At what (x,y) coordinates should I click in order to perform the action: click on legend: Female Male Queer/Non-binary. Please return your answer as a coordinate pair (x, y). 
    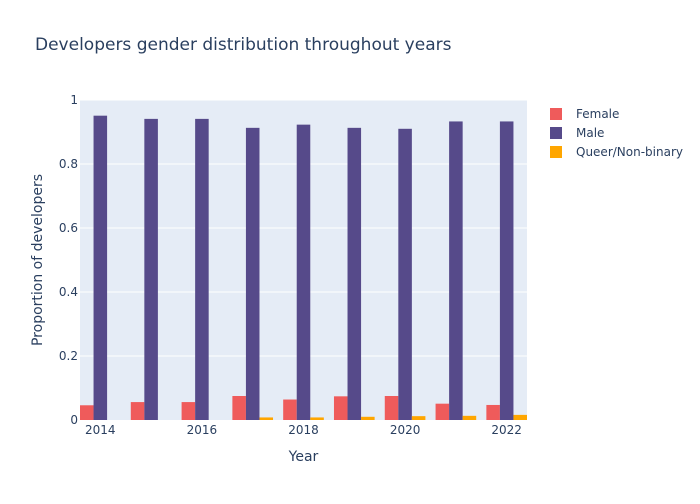
    Looking at the image, I should click on (616, 133).